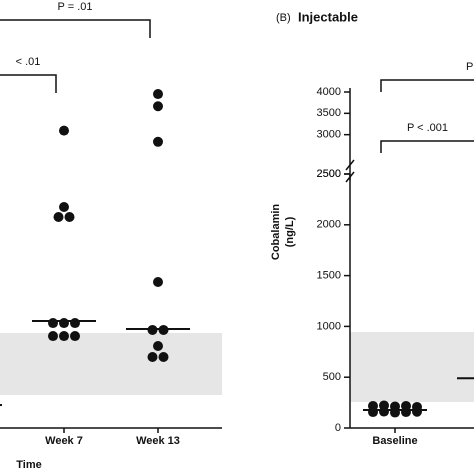 This screenshot has width=474, height=474. What do you see at coordinates (469, 67) in the screenshot?
I see `significance-label: P` at bounding box center [469, 67].